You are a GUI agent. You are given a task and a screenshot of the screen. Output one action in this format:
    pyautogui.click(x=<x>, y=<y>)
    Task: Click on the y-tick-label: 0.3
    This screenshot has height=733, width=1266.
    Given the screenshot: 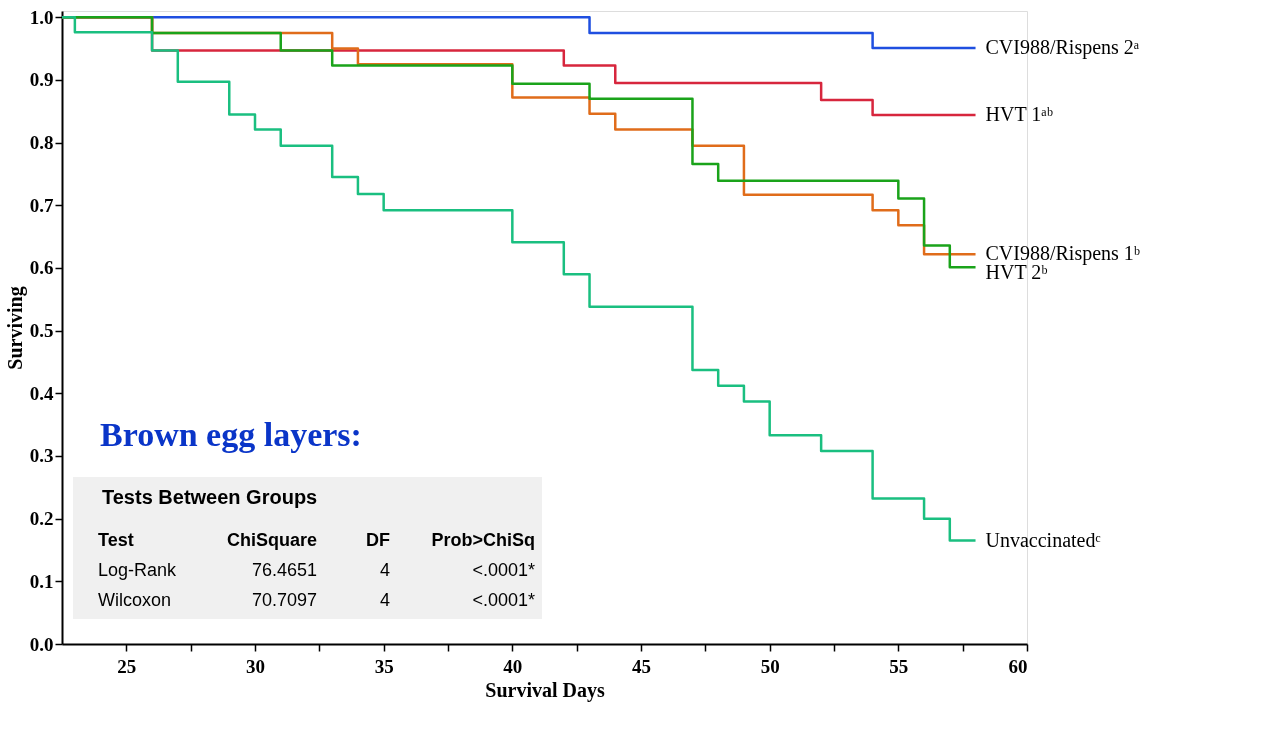 What is the action you would take?
    pyautogui.click(x=41, y=456)
    